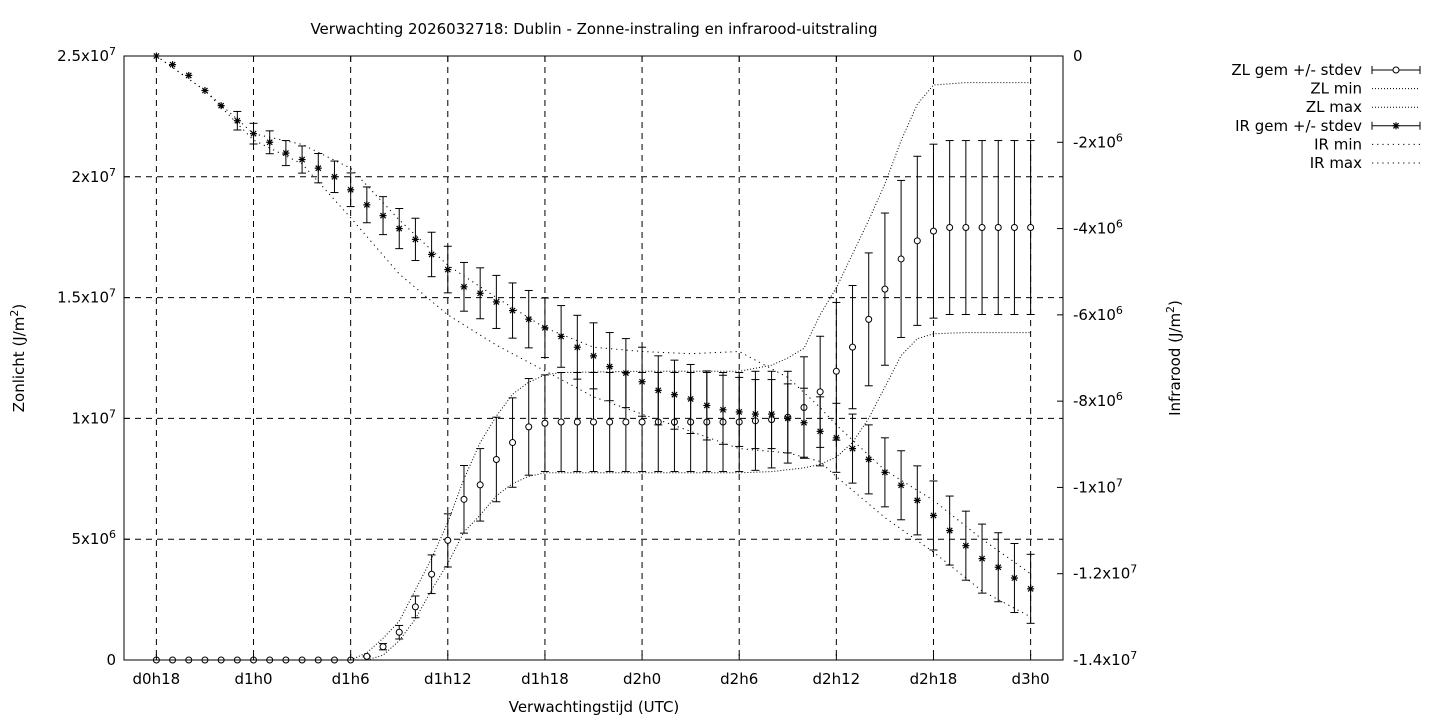  What do you see at coordinates (111, 660) in the screenshot?
I see `y-left-tick-label: 0` at bounding box center [111, 660].